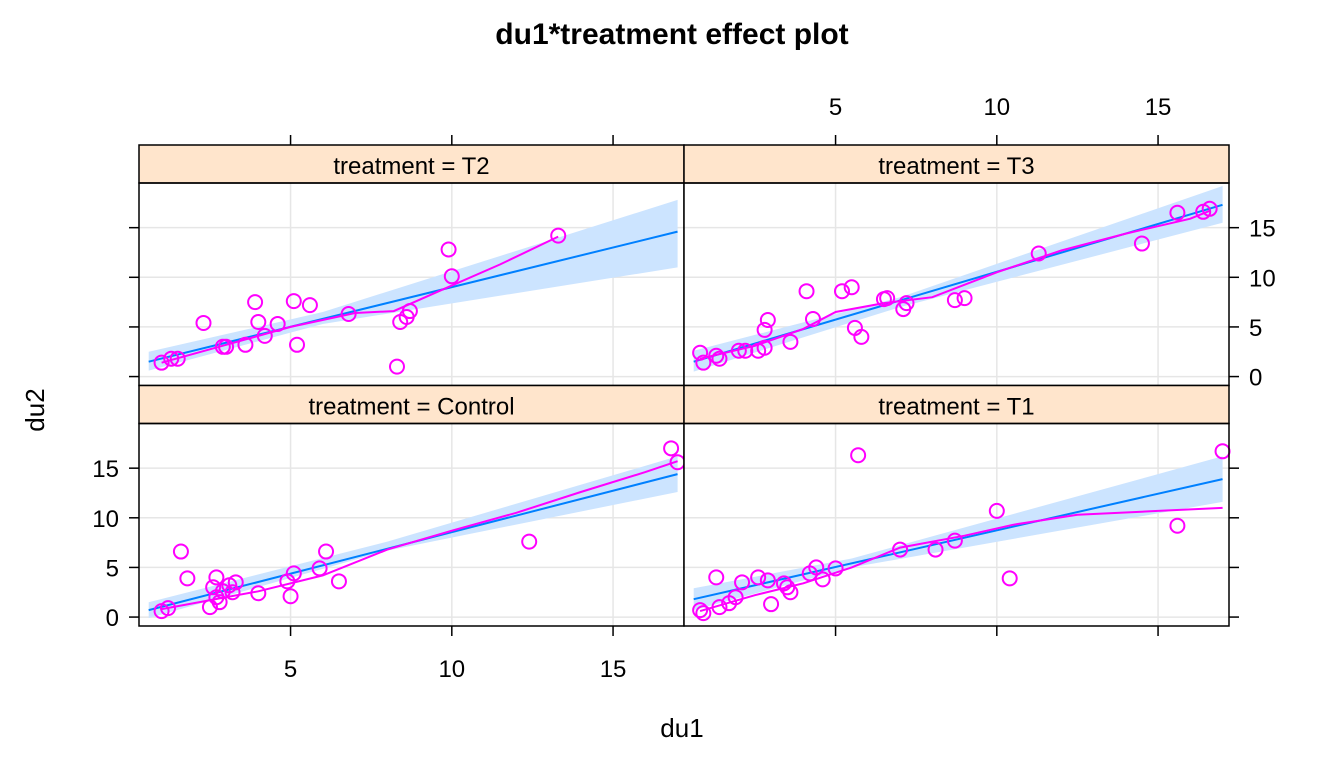  I want to click on strip-label: treatment = T1, so click(956, 407).